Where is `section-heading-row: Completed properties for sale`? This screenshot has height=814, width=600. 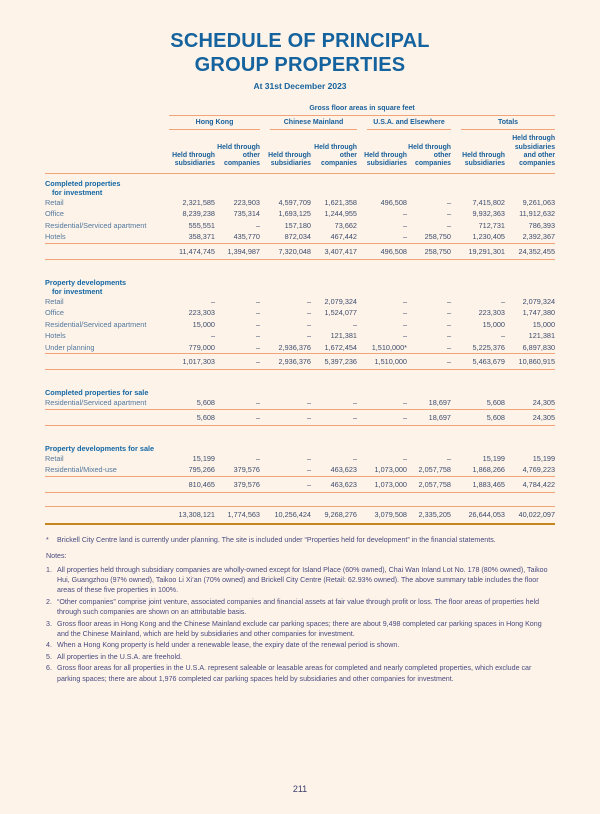 section-heading-row: Completed properties for sale is located at coordinates (300, 390).